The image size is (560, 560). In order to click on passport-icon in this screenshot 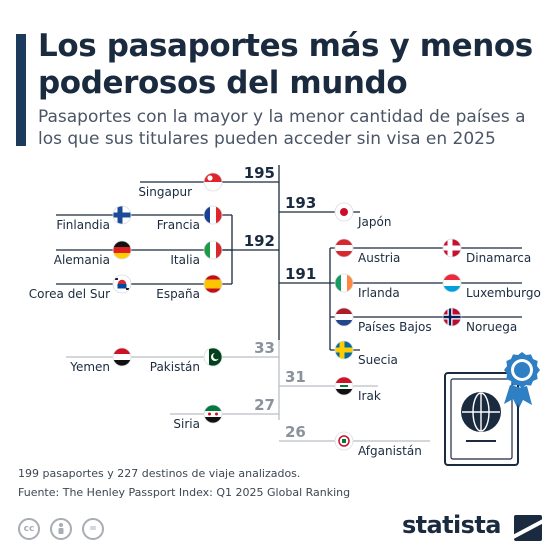, I will do `click(481, 419)`.